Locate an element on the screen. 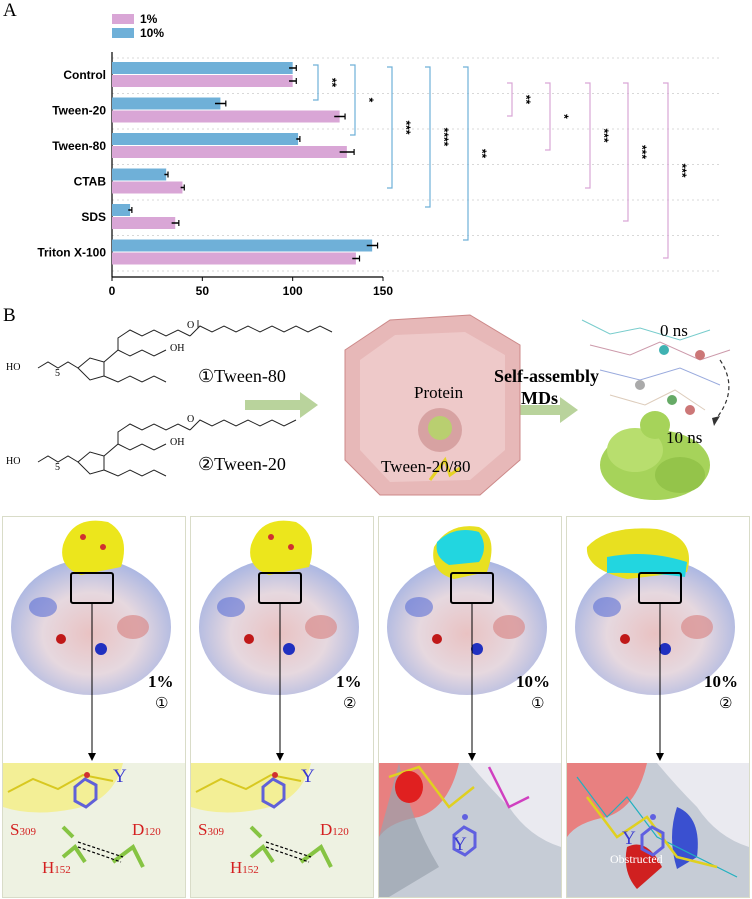  category-label: SDS is located at coordinates (93, 217).